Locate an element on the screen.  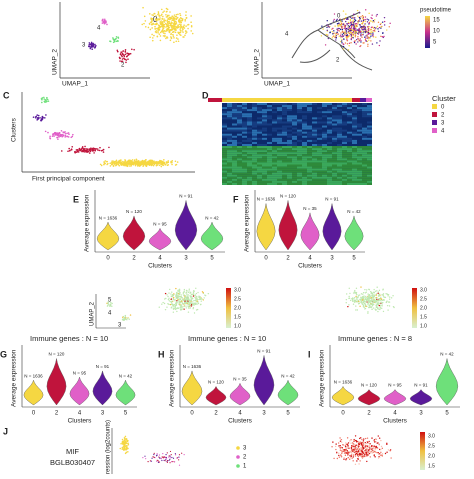
x-tick-label: 4 is located at coordinates (310, 259).